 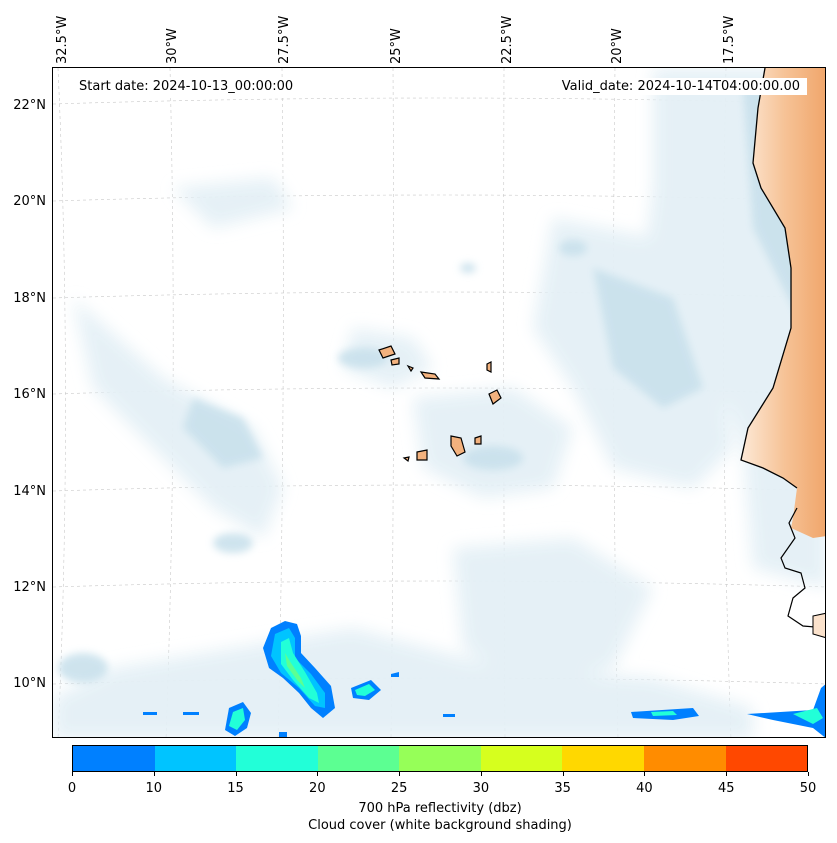 I want to click on lon-label: 30°W, so click(x=172, y=46).